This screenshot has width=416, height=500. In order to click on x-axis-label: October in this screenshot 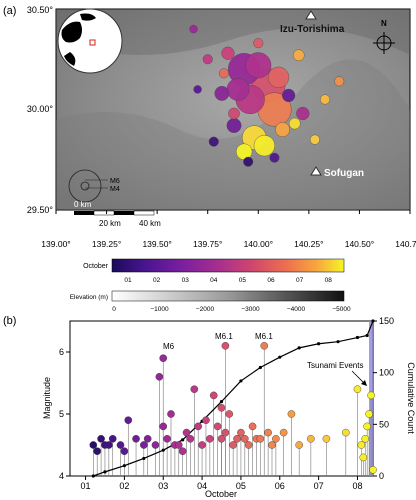, I will do `click(221, 494)`.